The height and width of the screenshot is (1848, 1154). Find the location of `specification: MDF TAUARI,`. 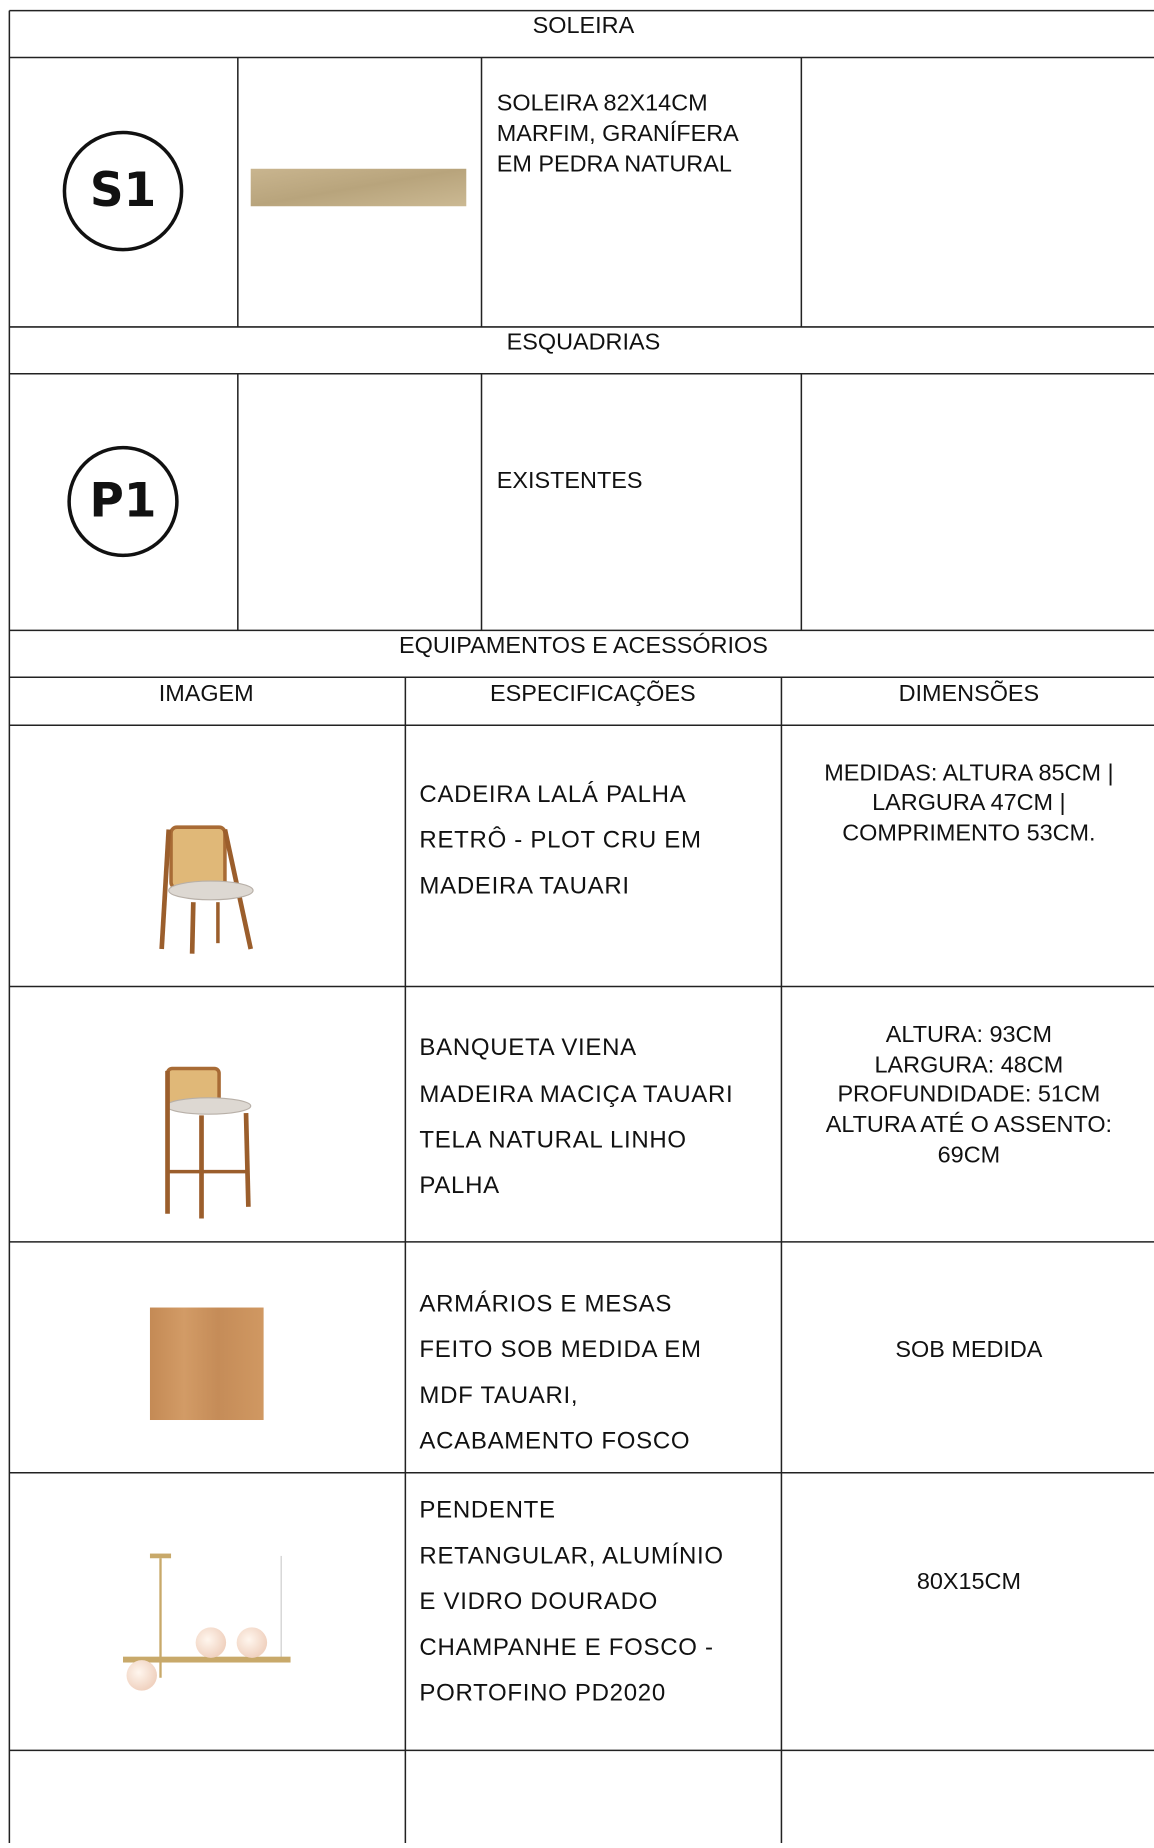

specification: MDF TAUARI, is located at coordinates (498, 1395).